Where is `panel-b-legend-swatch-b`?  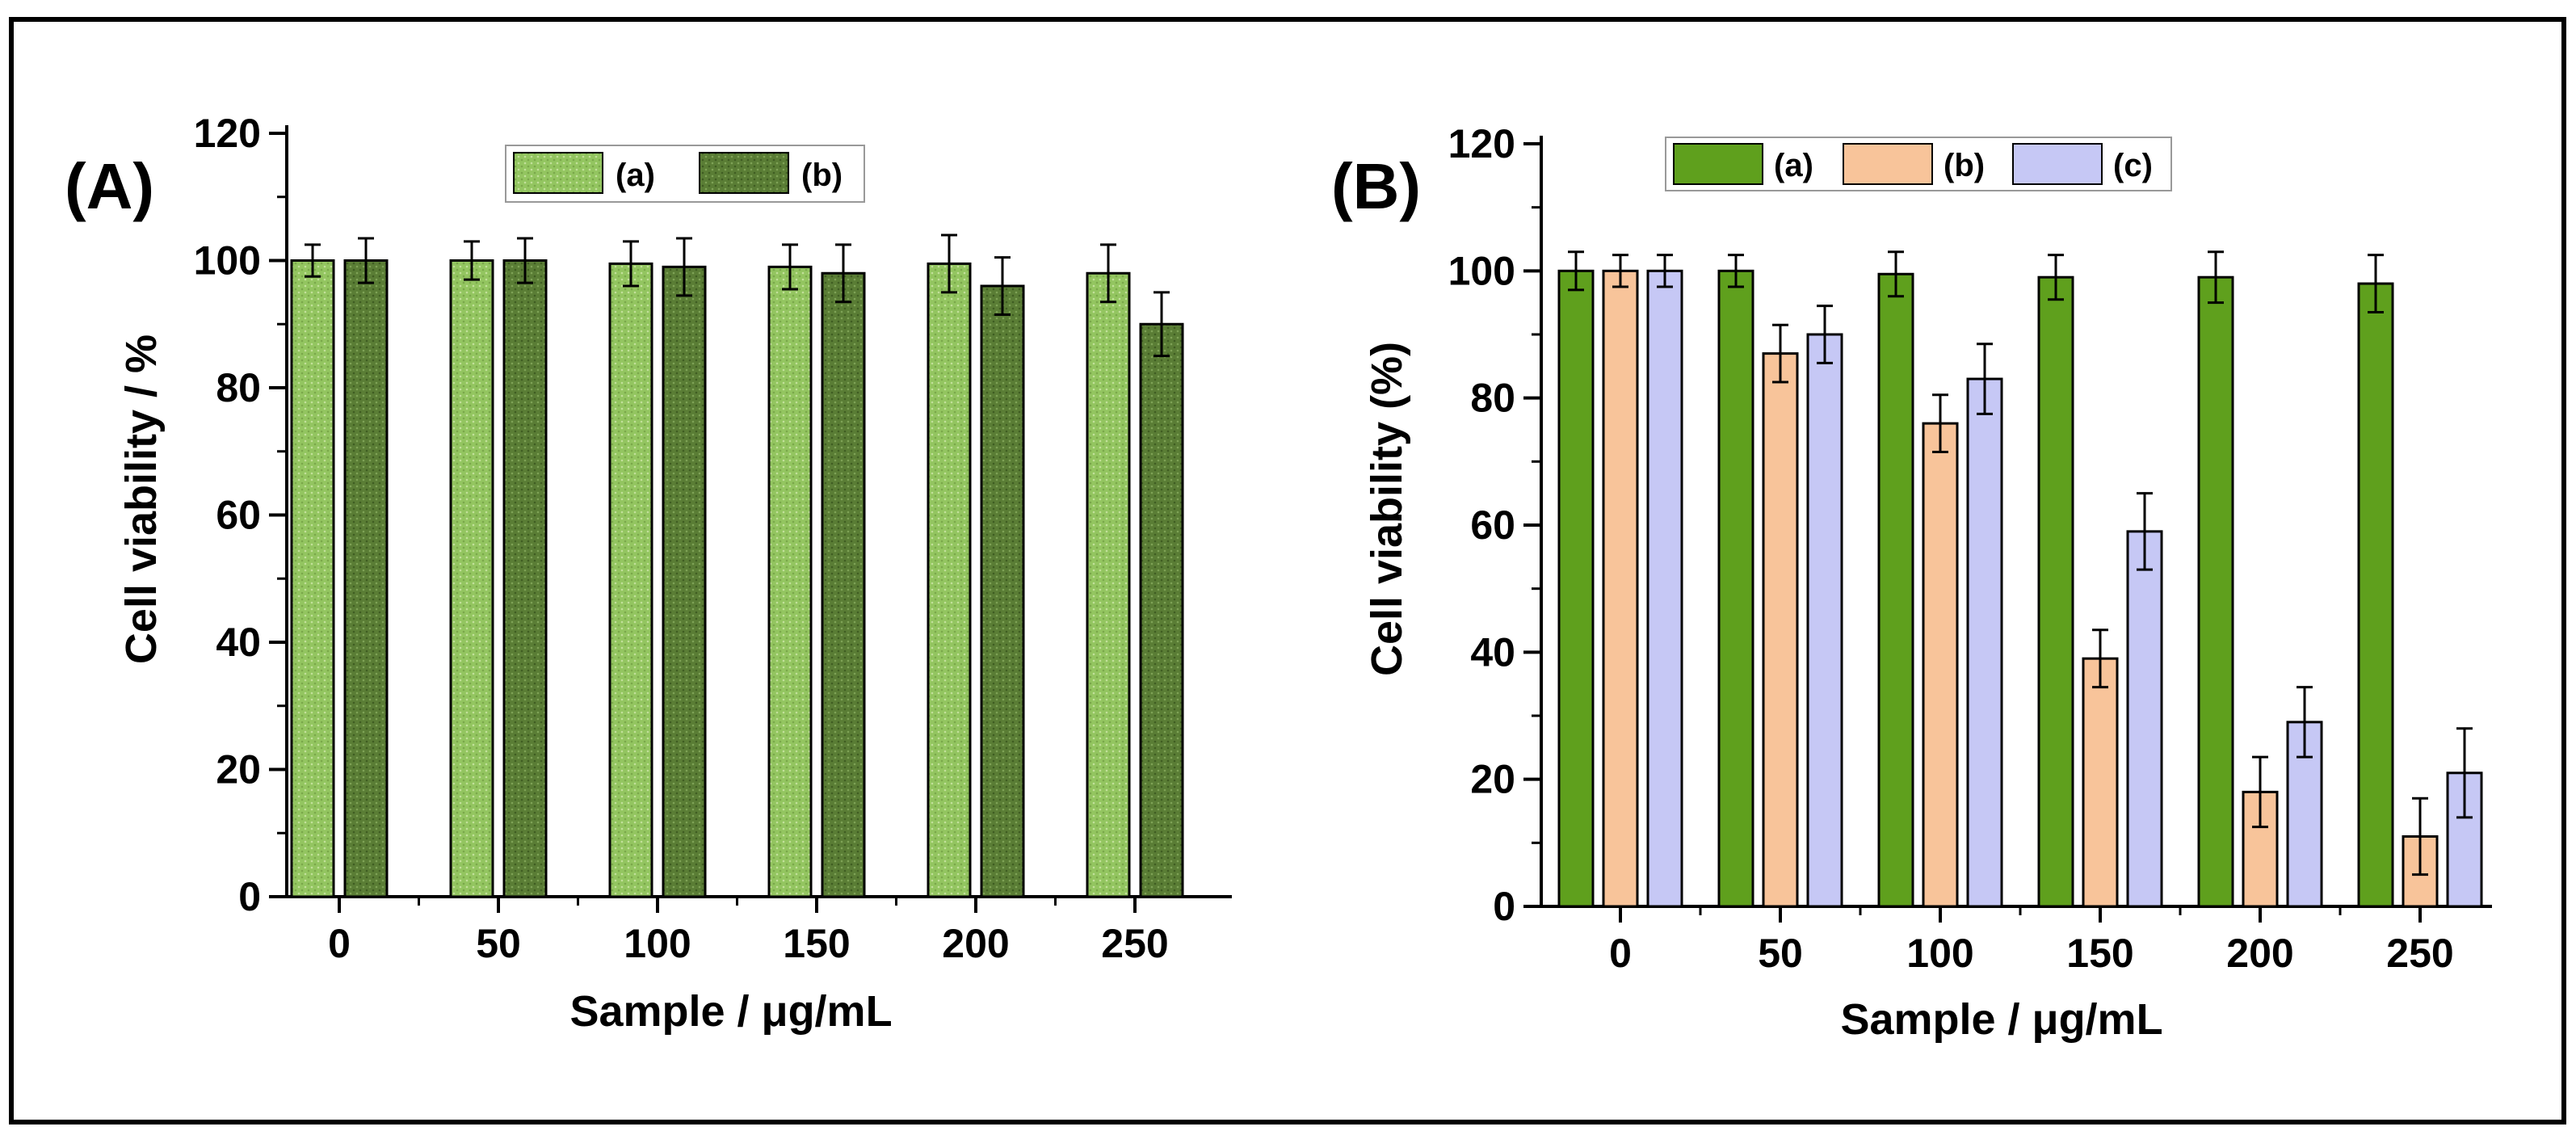
panel-b-legend-swatch-b is located at coordinates (1888, 164).